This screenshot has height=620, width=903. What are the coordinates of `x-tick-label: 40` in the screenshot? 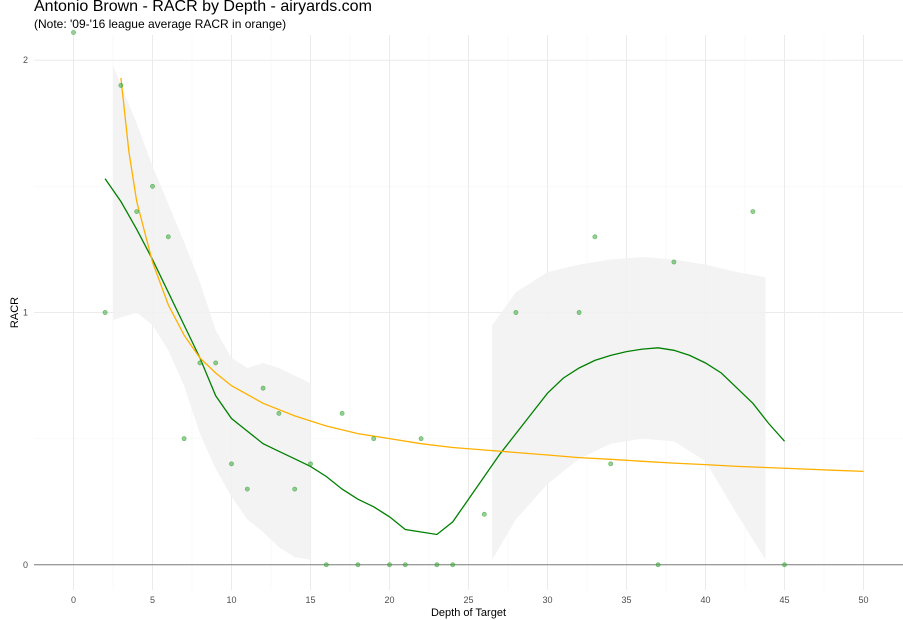 It's located at (705, 600).